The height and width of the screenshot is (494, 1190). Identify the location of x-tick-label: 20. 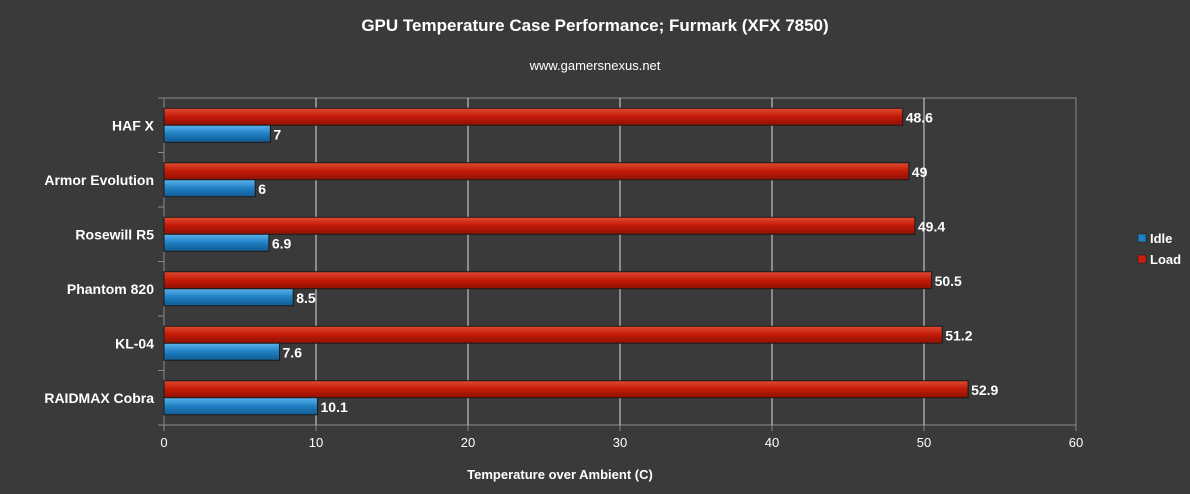
(468, 442).